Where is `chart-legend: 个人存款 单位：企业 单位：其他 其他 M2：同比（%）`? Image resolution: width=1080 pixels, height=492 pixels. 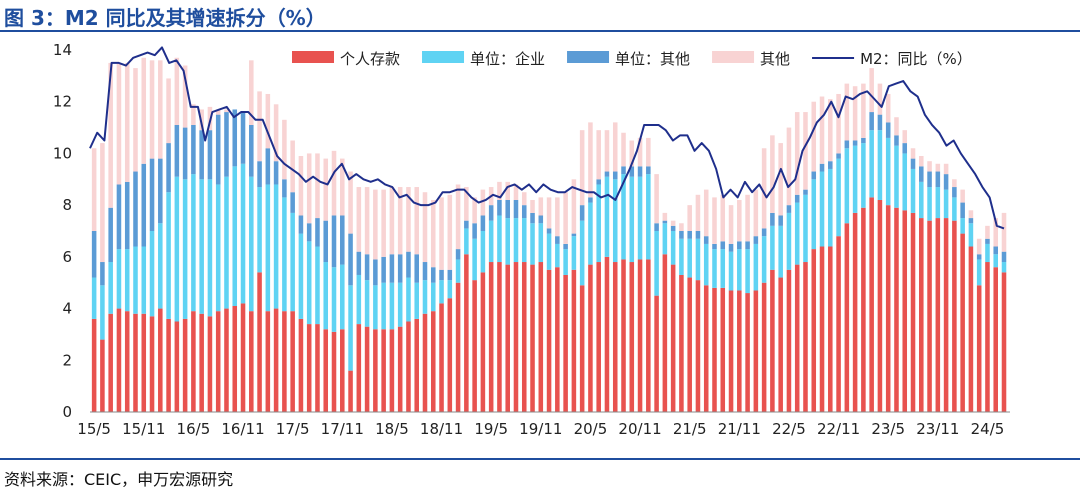 chart-legend: 个人存款 单位：企业 单位：其他 其他 M2：同比（%） is located at coordinates (632, 59).